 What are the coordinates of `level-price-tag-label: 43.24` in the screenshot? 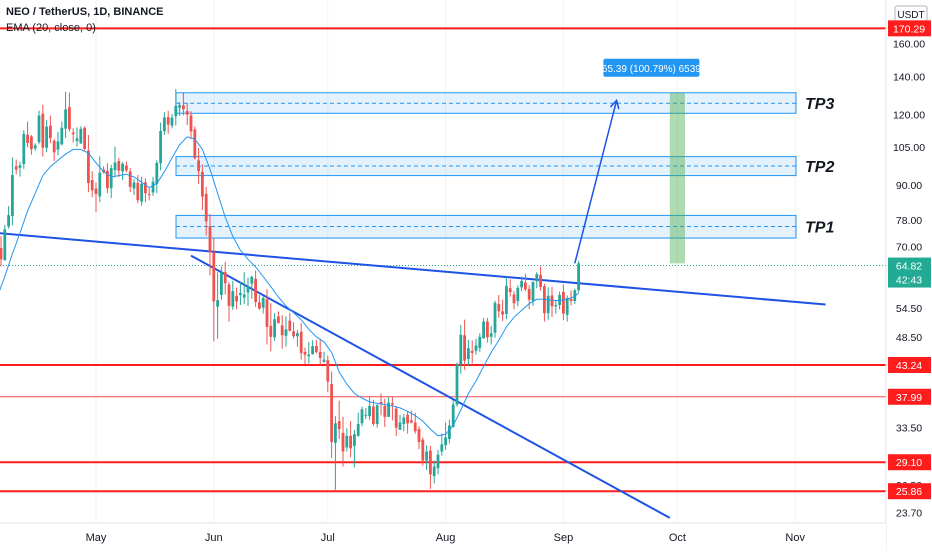 It's located at (909, 366).